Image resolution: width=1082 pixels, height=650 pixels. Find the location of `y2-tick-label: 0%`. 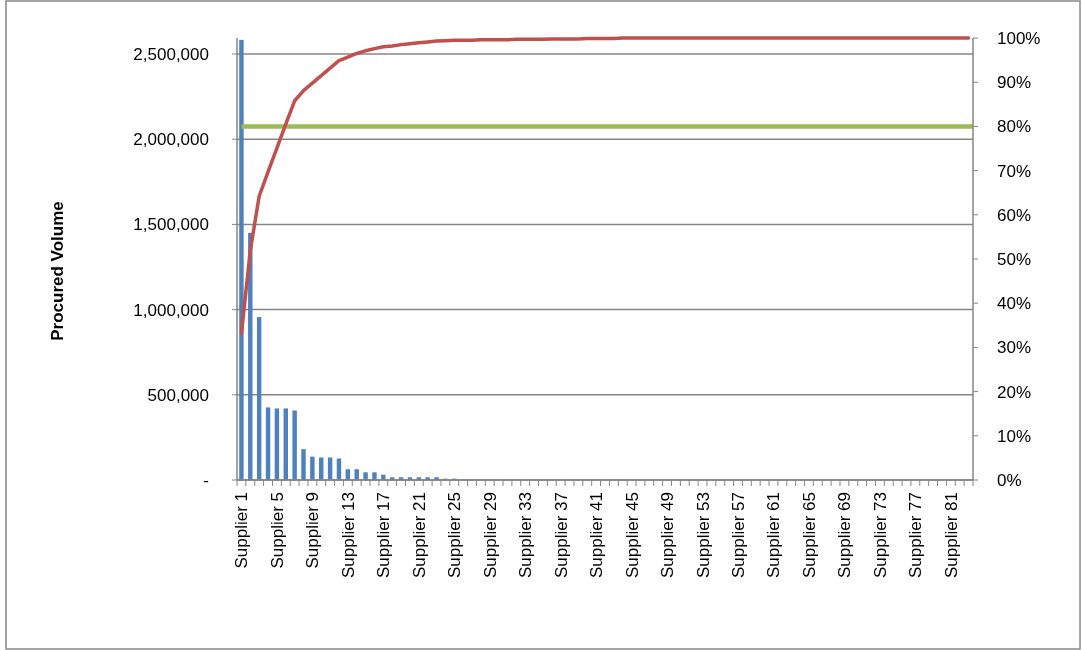

y2-tick-label: 0% is located at coordinates (1009, 480).